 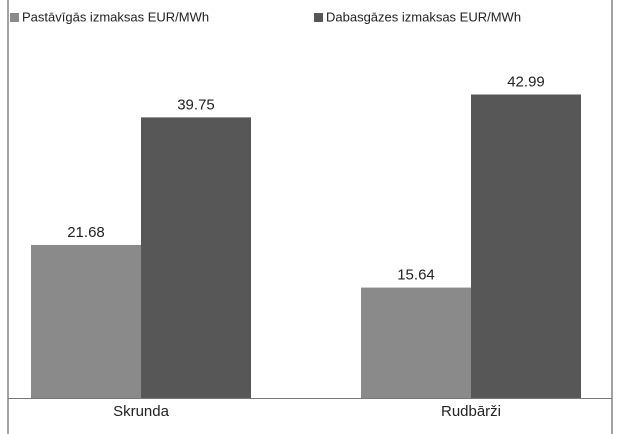 What do you see at coordinates (423, 16) in the screenshot?
I see `legend-label: Dabasgāzes izmaksas EUR/MWh` at bounding box center [423, 16].